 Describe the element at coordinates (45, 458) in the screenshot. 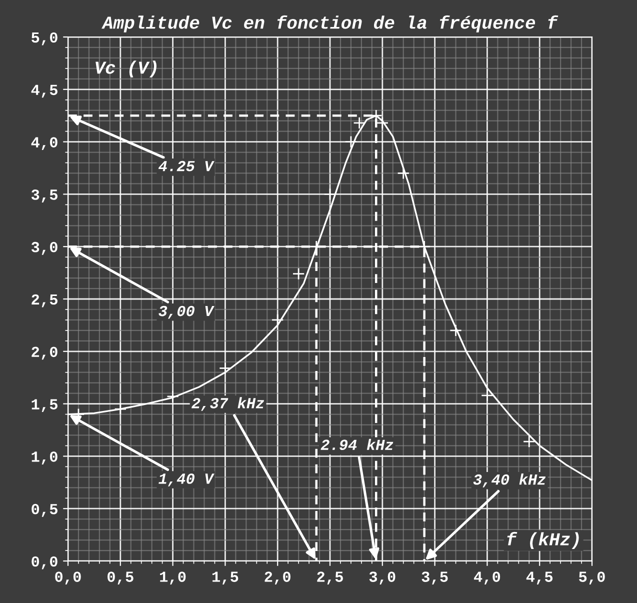

I see `y-tick-label: 1,0` at that location.